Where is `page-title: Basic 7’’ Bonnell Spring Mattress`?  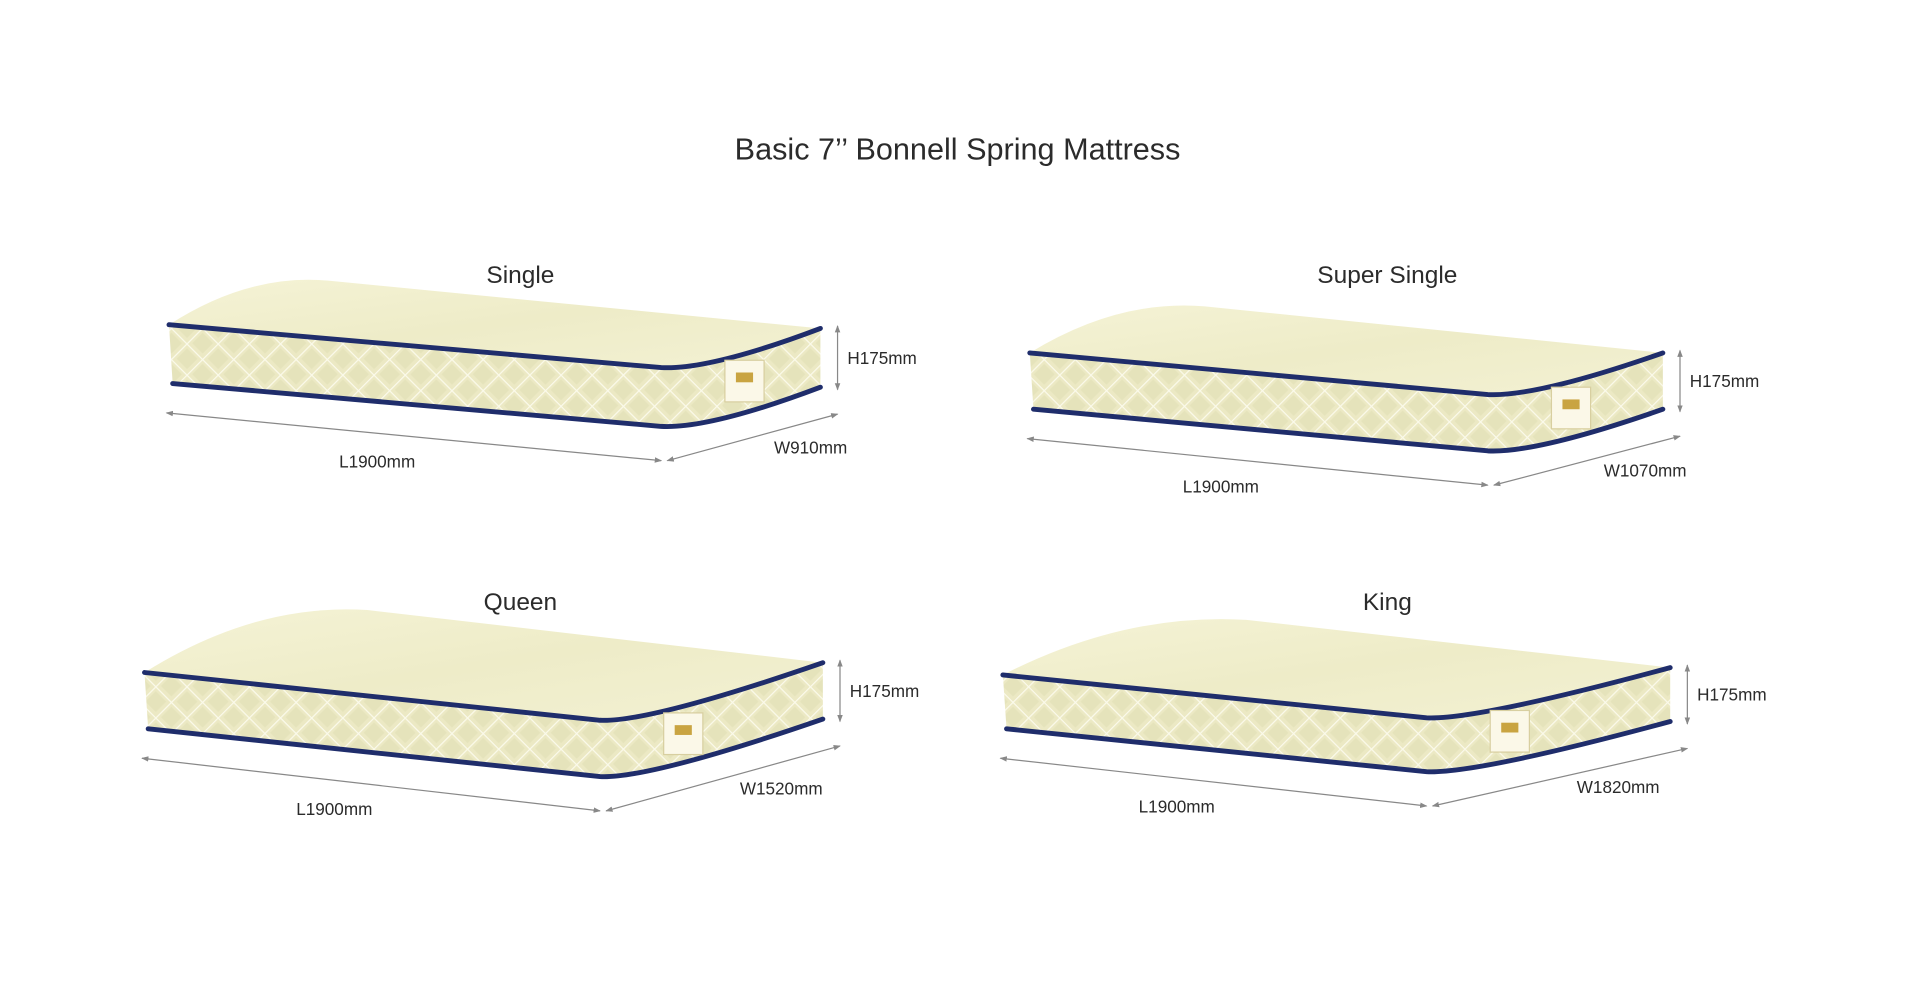 page-title: Basic 7’’ Bonnell Spring Mattress is located at coordinates (958, 149).